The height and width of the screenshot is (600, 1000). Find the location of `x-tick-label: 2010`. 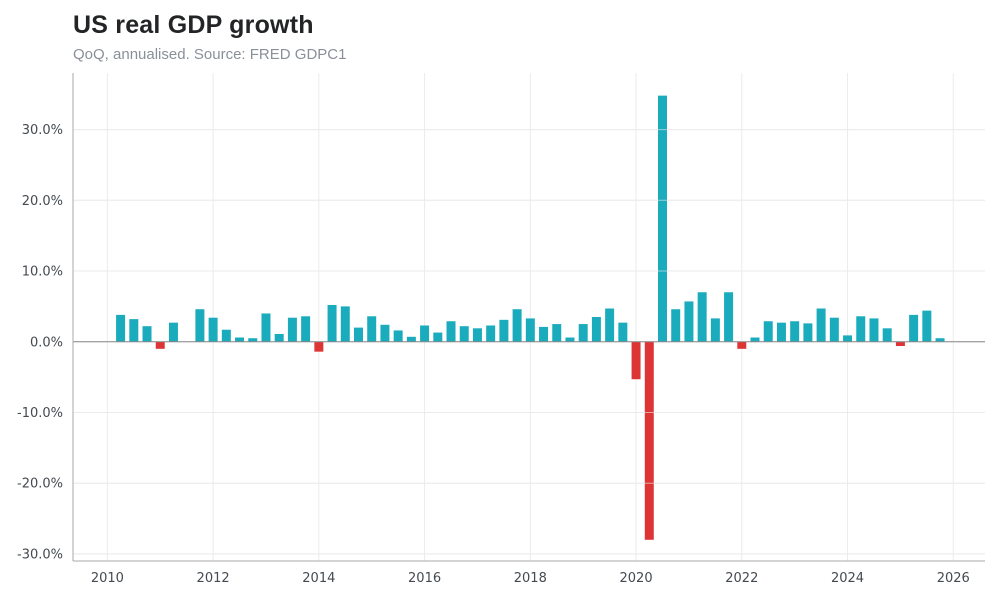

x-tick-label: 2010 is located at coordinates (107, 578).